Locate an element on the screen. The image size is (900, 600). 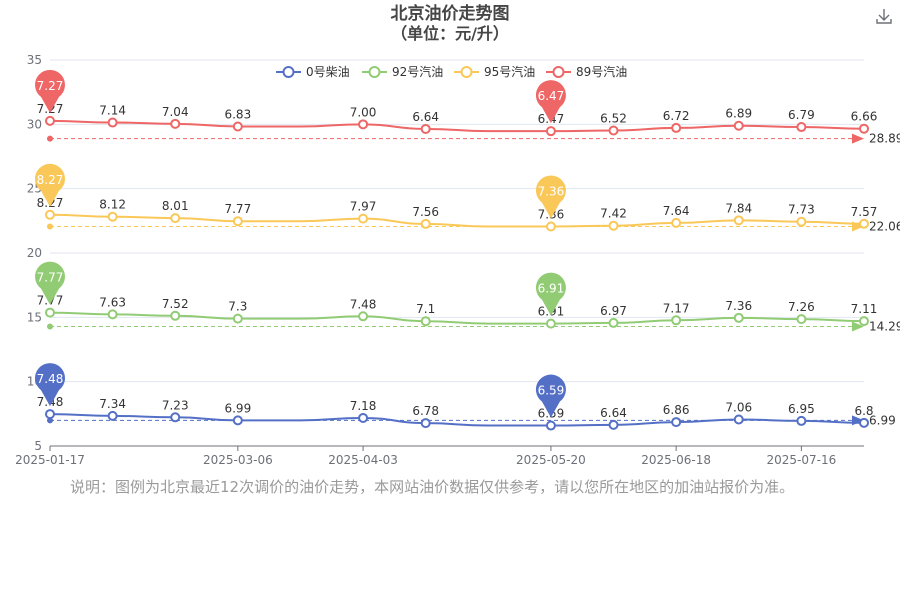
data-label: 7.57 is located at coordinates (864, 212).